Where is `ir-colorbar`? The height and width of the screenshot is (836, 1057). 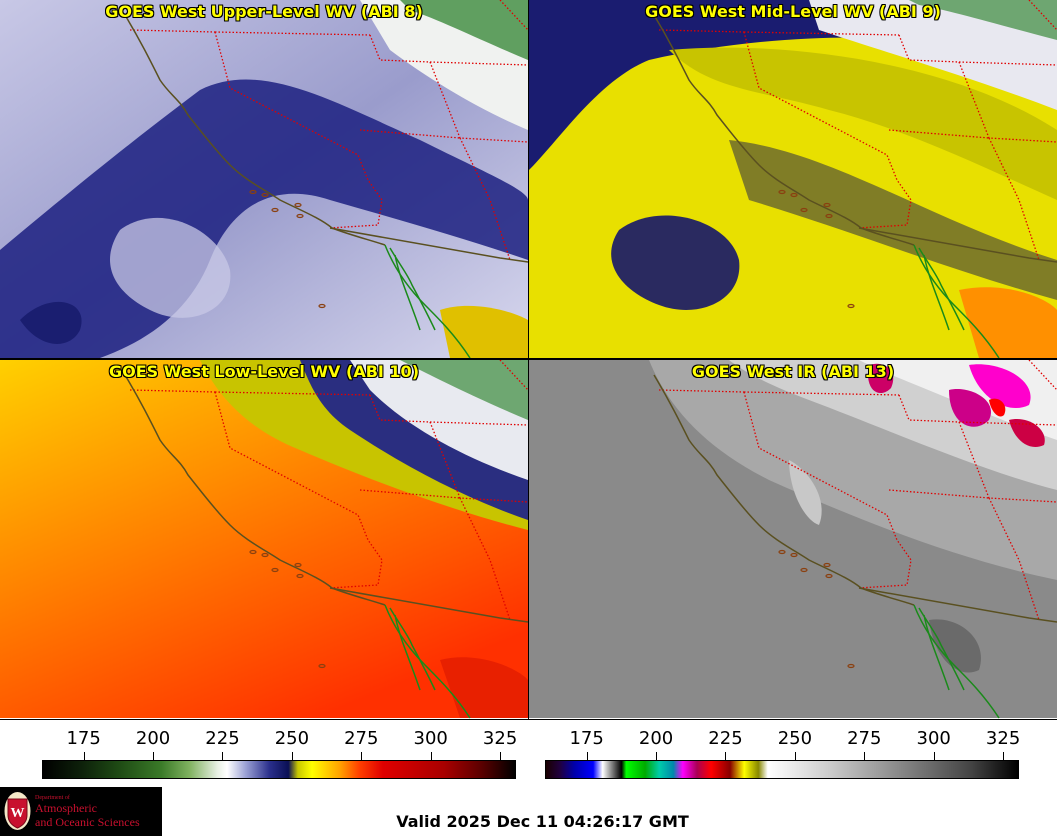
ir-colorbar is located at coordinates (782, 769).